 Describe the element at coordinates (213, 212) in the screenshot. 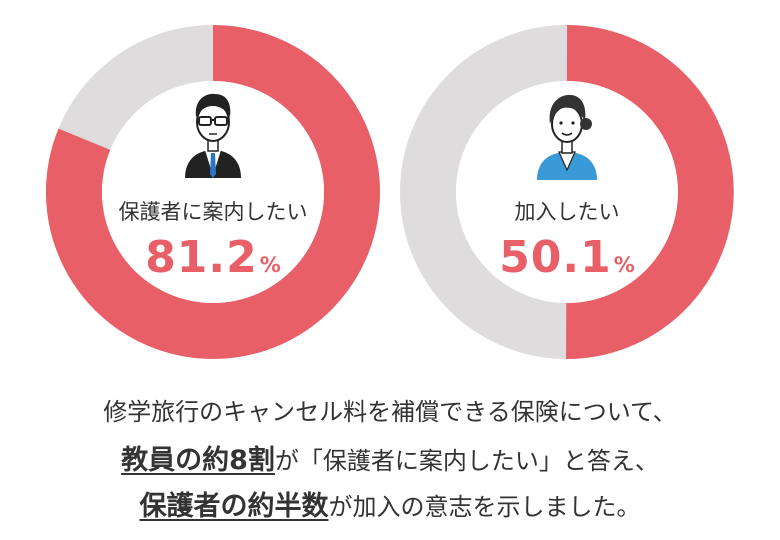

I see `donut-teachers-category: 保護者に案内したい` at that location.